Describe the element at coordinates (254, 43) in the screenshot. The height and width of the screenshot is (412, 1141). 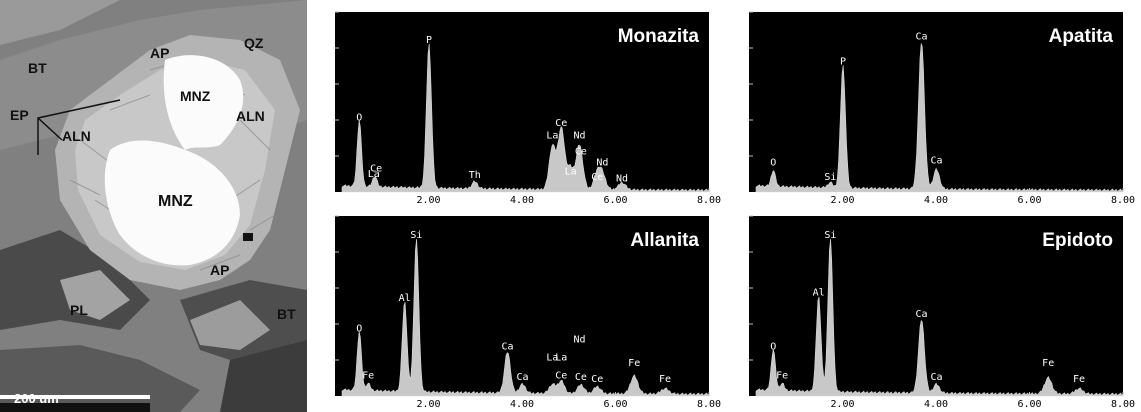
I see `label-qz: QZ` at that location.